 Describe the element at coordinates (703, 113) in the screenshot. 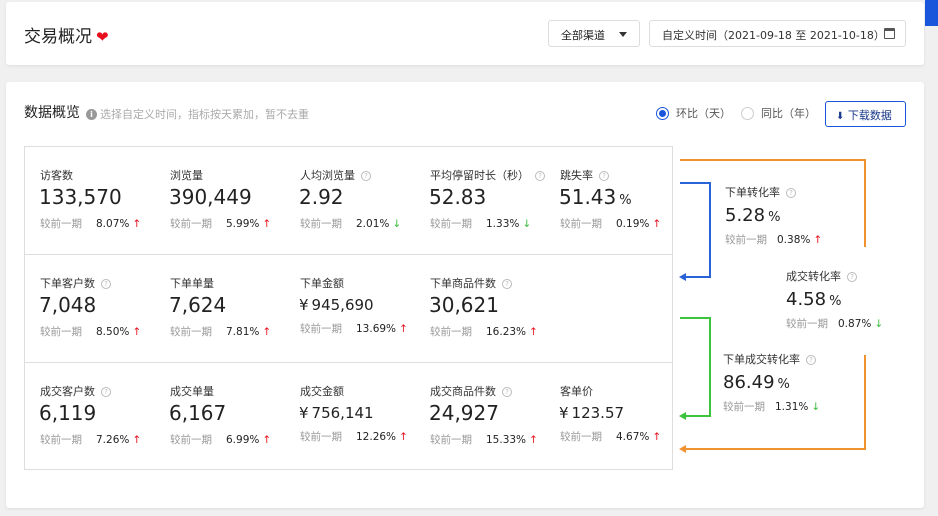

I see `radio-day-label: 环比（天）` at that location.